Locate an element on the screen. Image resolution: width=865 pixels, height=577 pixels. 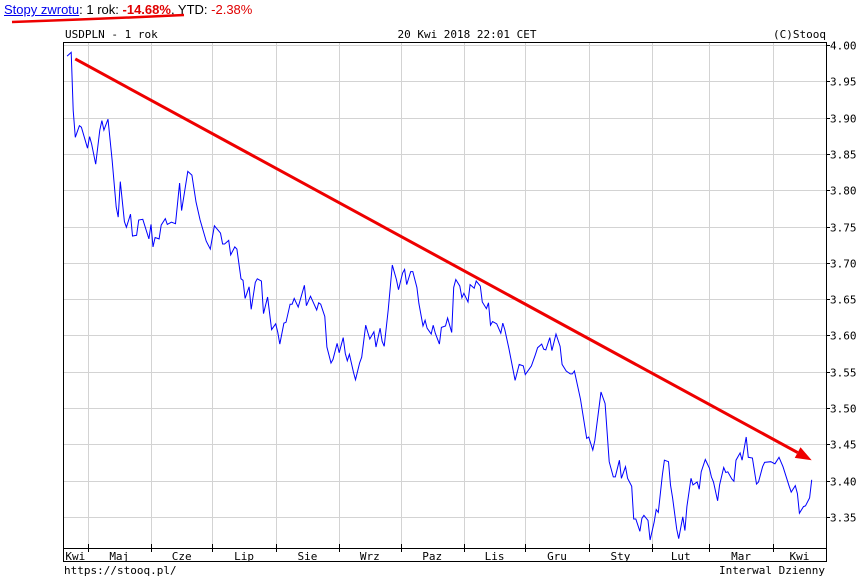
y-tick-label: 3.75 is located at coordinates (843, 228).